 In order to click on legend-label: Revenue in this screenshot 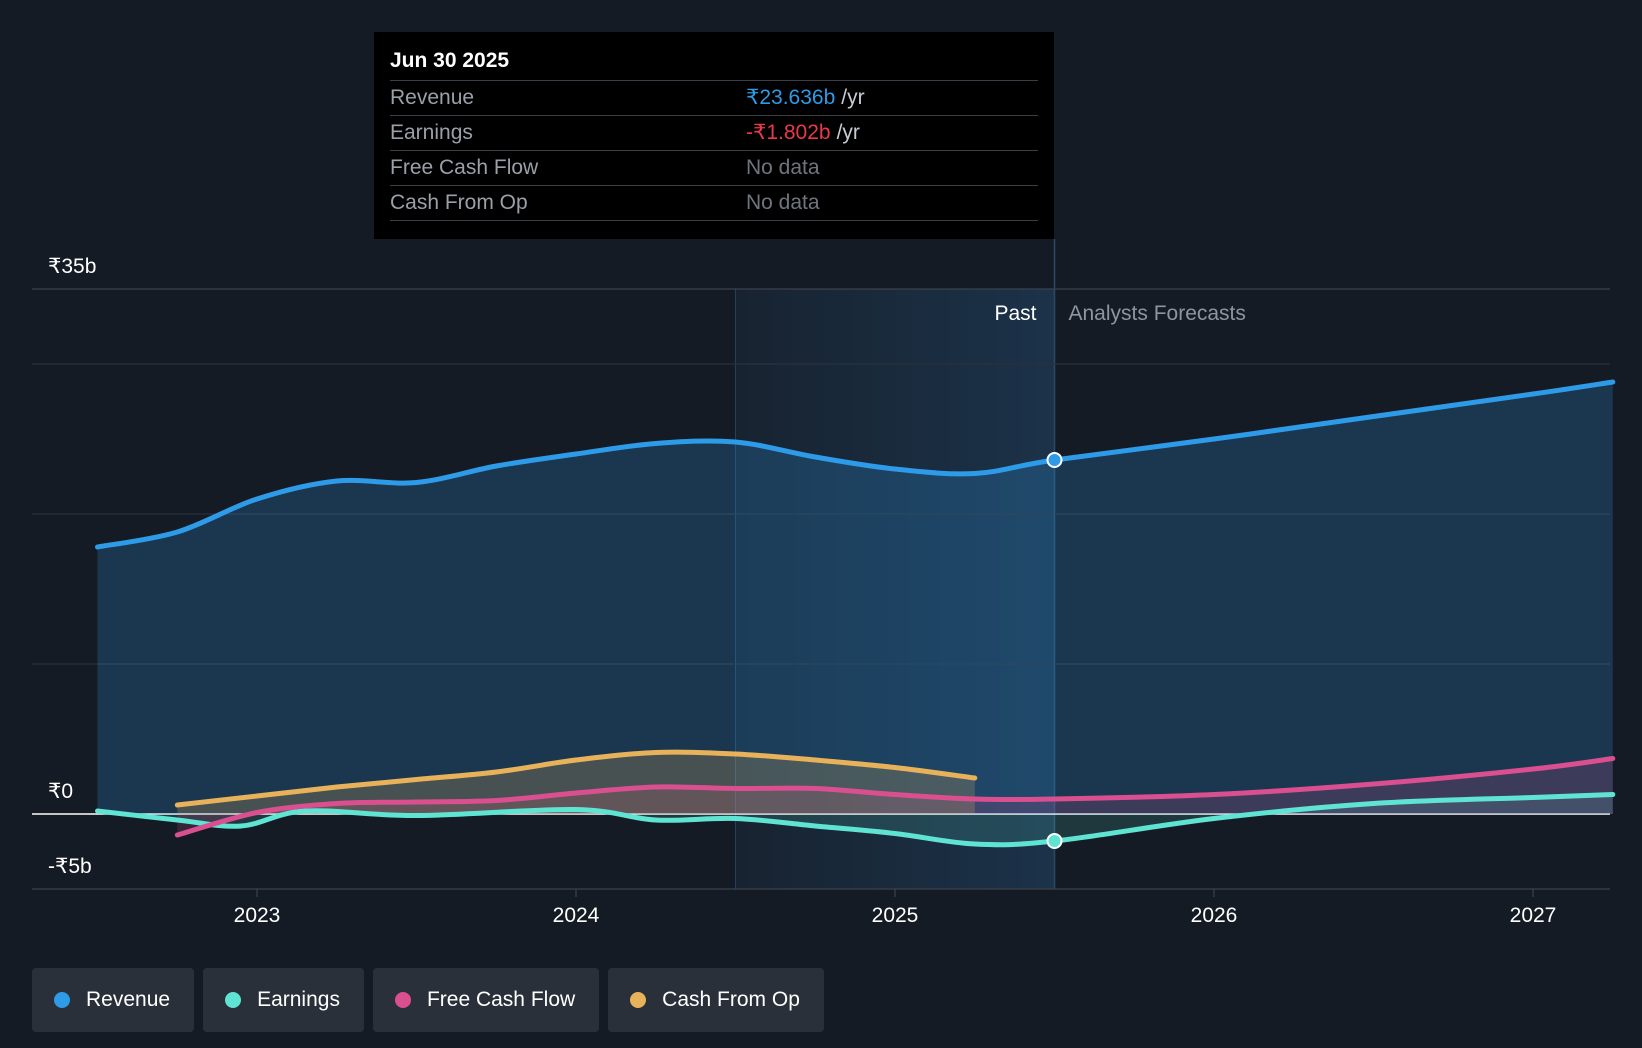, I will do `click(128, 999)`.